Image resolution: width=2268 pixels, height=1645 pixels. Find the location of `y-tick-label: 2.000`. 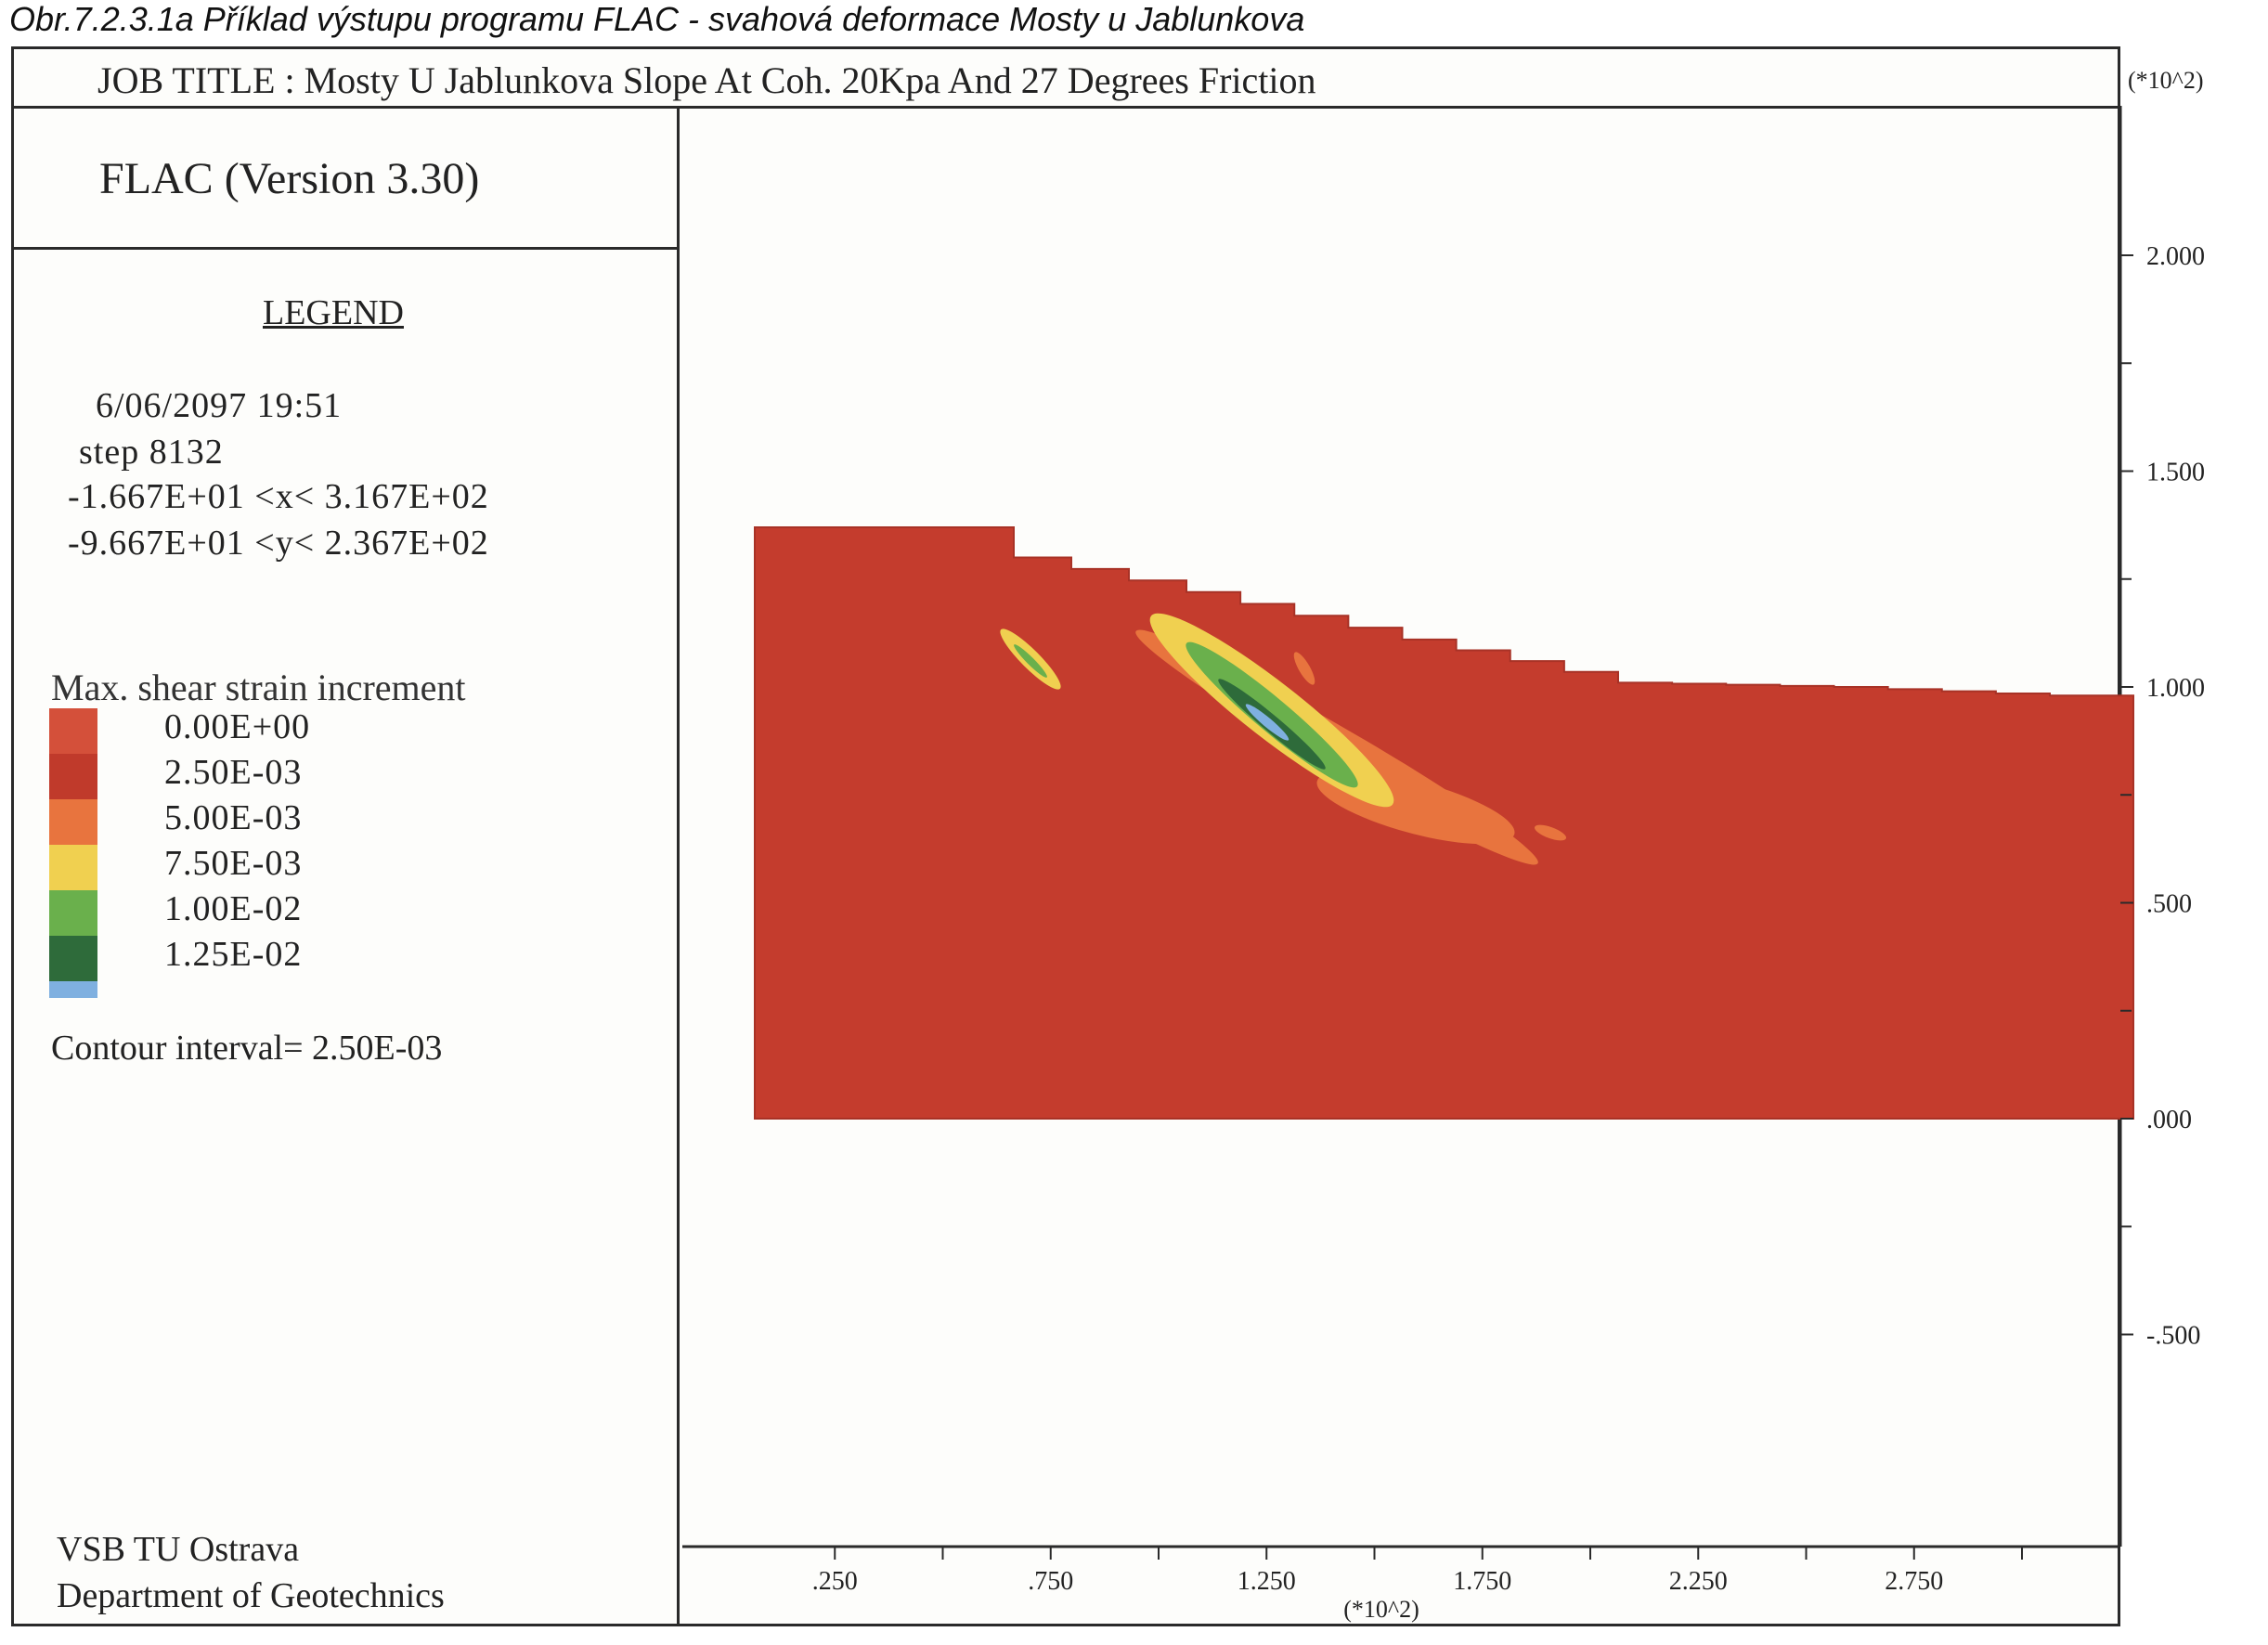

y-tick-label: 2.000 is located at coordinates (2175, 256).